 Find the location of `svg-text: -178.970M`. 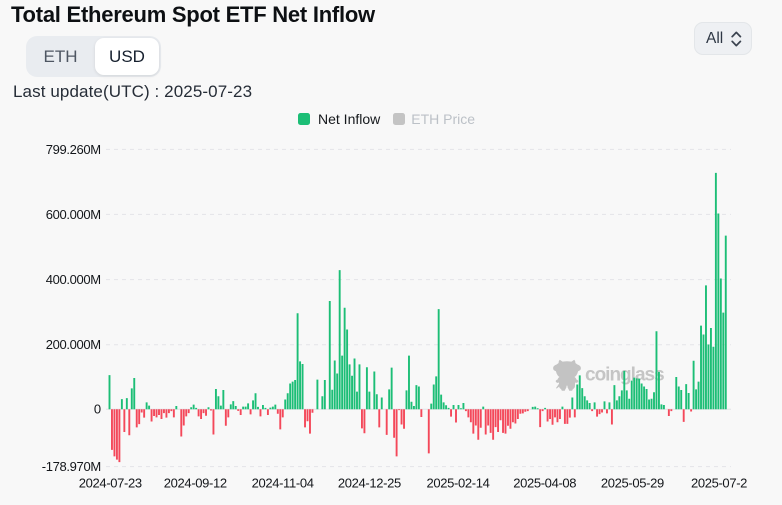

svg-text: -178.970M is located at coordinates (71, 466).